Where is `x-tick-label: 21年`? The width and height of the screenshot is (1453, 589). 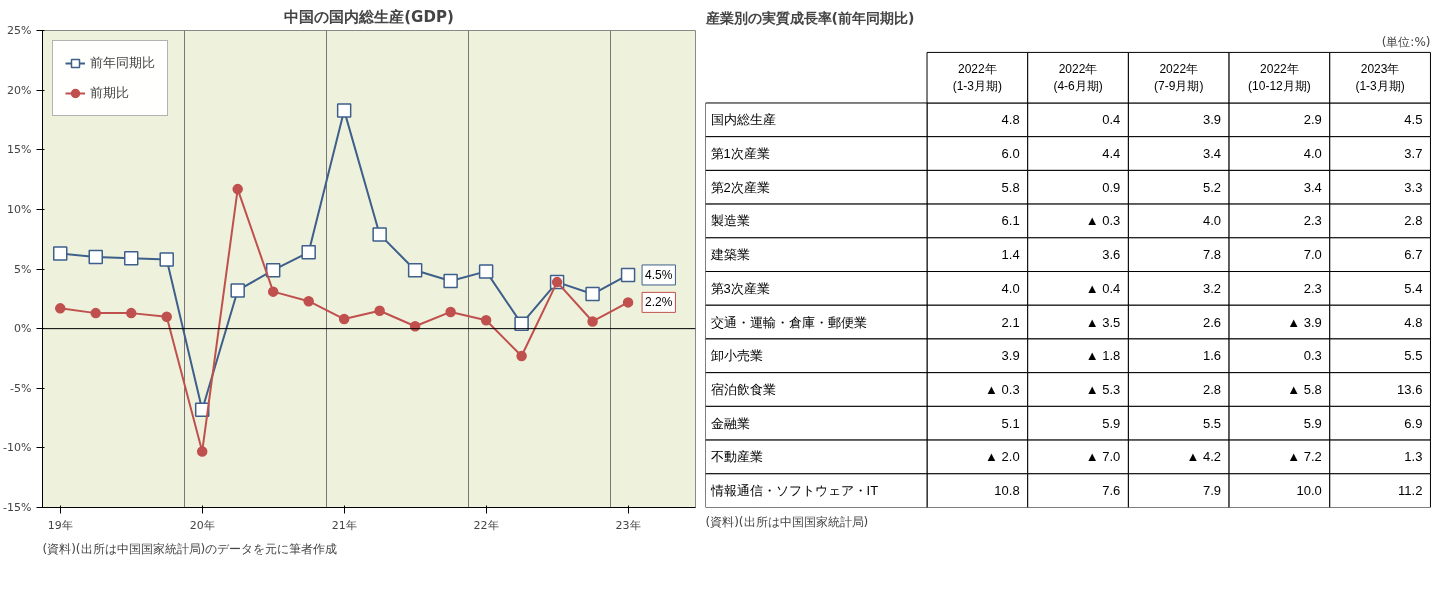 x-tick-label: 21年 is located at coordinates (344, 525).